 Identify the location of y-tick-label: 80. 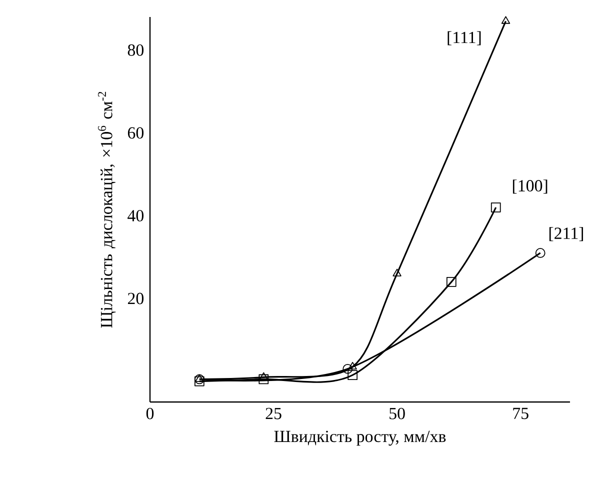
(136, 50).